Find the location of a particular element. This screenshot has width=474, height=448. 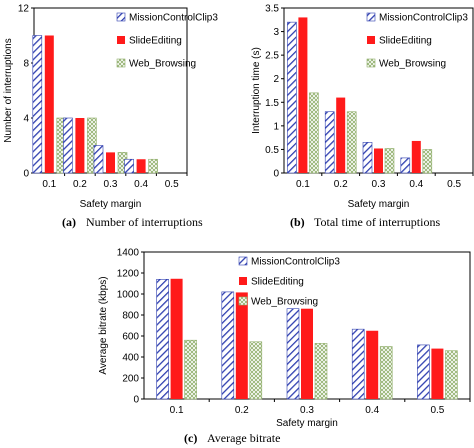

y-tick-label: 4 is located at coordinates (26, 119).